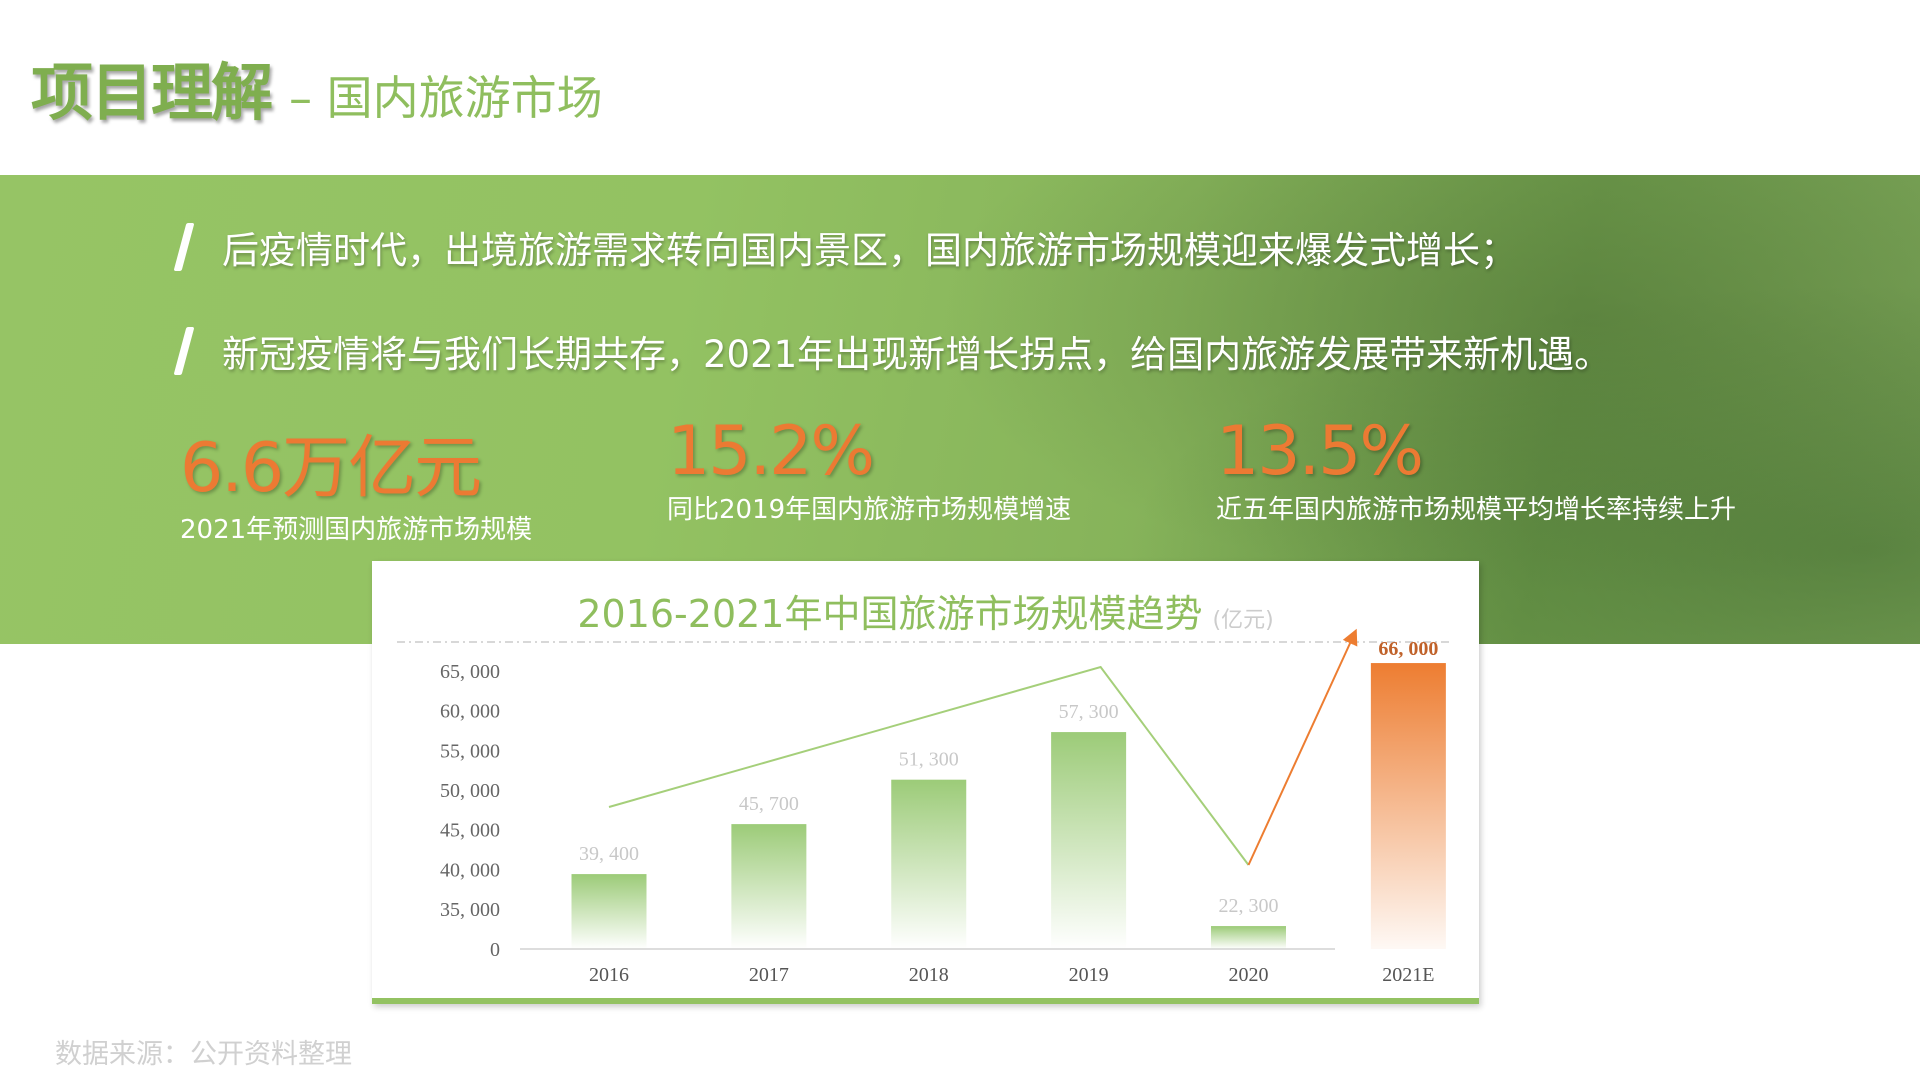  Describe the element at coordinates (769, 886) in the screenshot. I see `bar-2017` at that location.